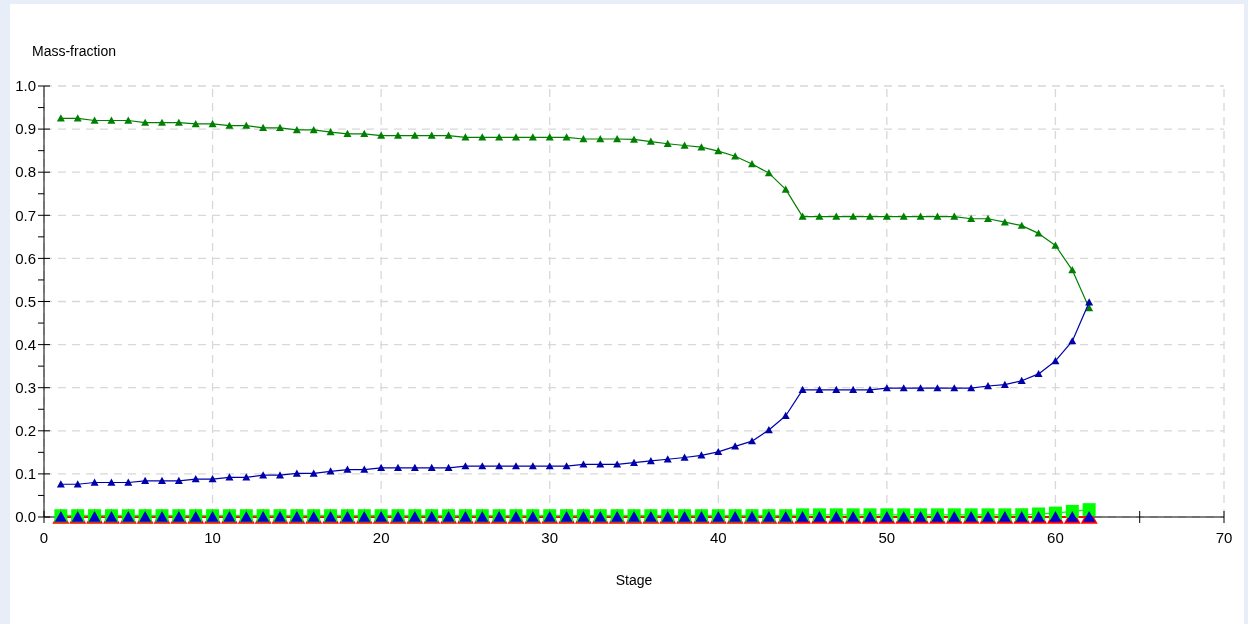  Describe the element at coordinates (212, 537) in the screenshot. I see `x-tick-label: 10` at that location.